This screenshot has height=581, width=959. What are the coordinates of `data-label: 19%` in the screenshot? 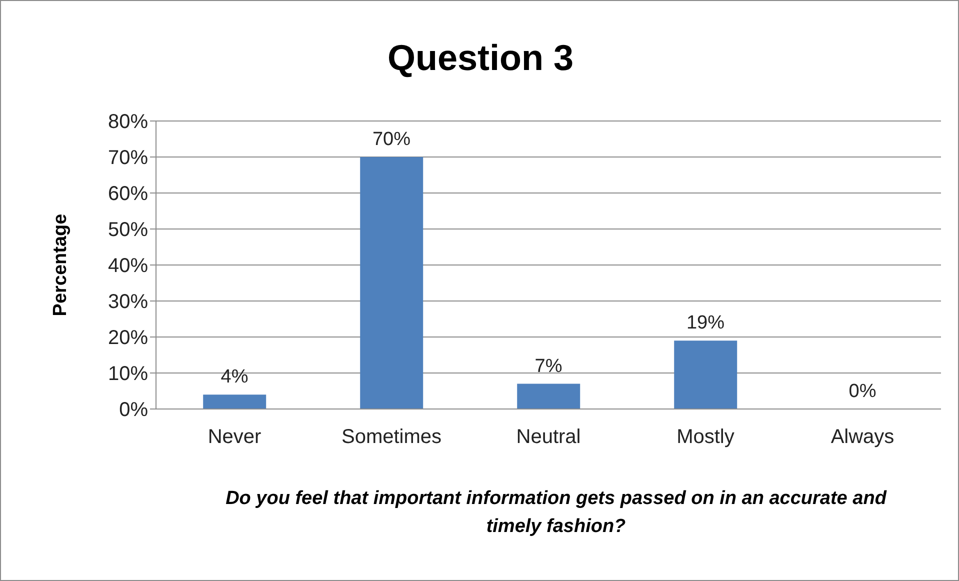 It's located at (705, 323).